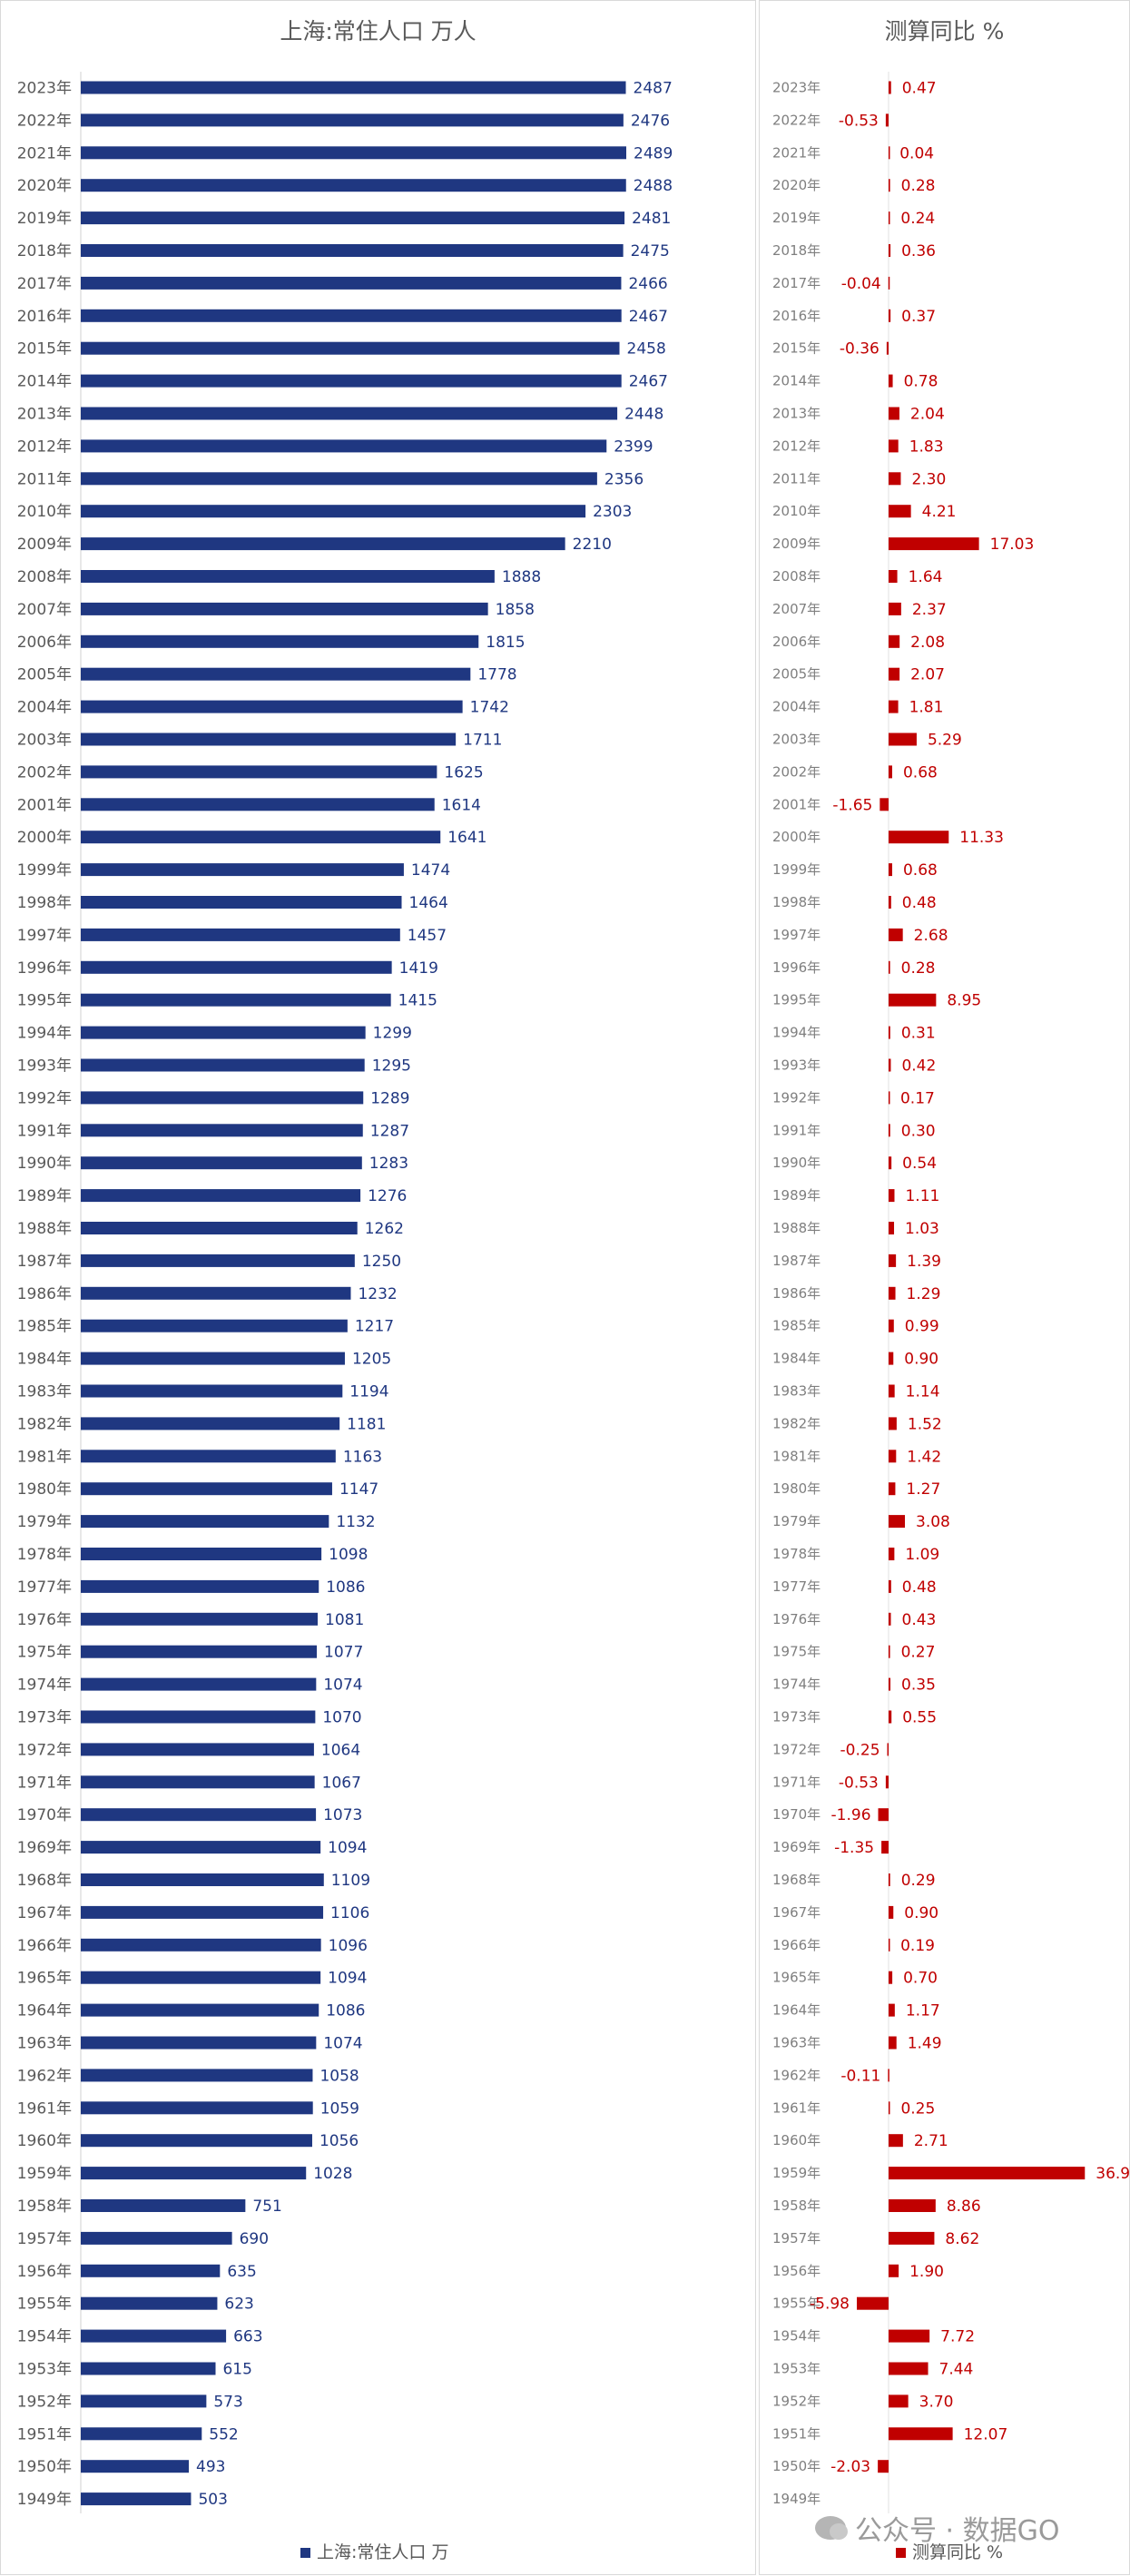 This screenshot has height=2576, width=1130. I want to click on yoy-category-label: 2000年, so click(796, 837).